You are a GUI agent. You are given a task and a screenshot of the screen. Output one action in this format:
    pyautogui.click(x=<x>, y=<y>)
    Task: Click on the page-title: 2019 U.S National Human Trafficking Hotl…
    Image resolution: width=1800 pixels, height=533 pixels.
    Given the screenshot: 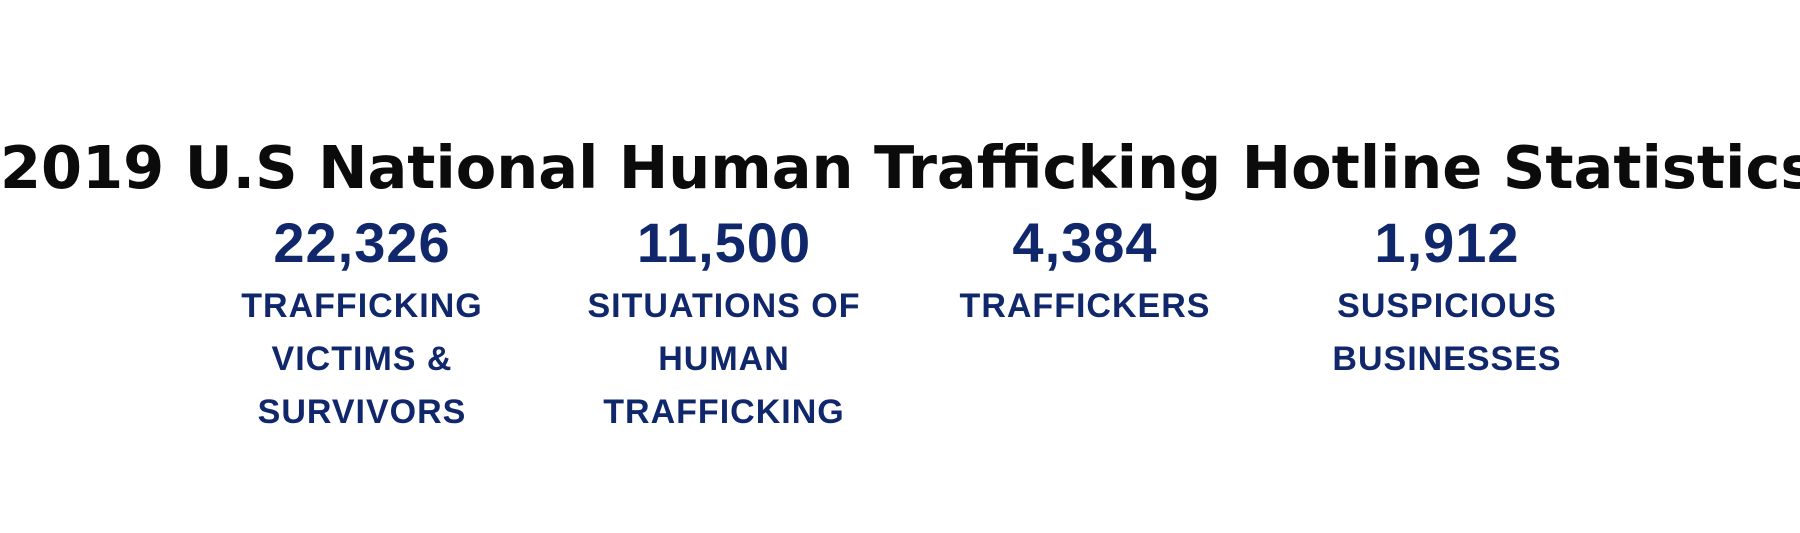 What is the action you would take?
    pyautogui.click(x=900, y=167)
    